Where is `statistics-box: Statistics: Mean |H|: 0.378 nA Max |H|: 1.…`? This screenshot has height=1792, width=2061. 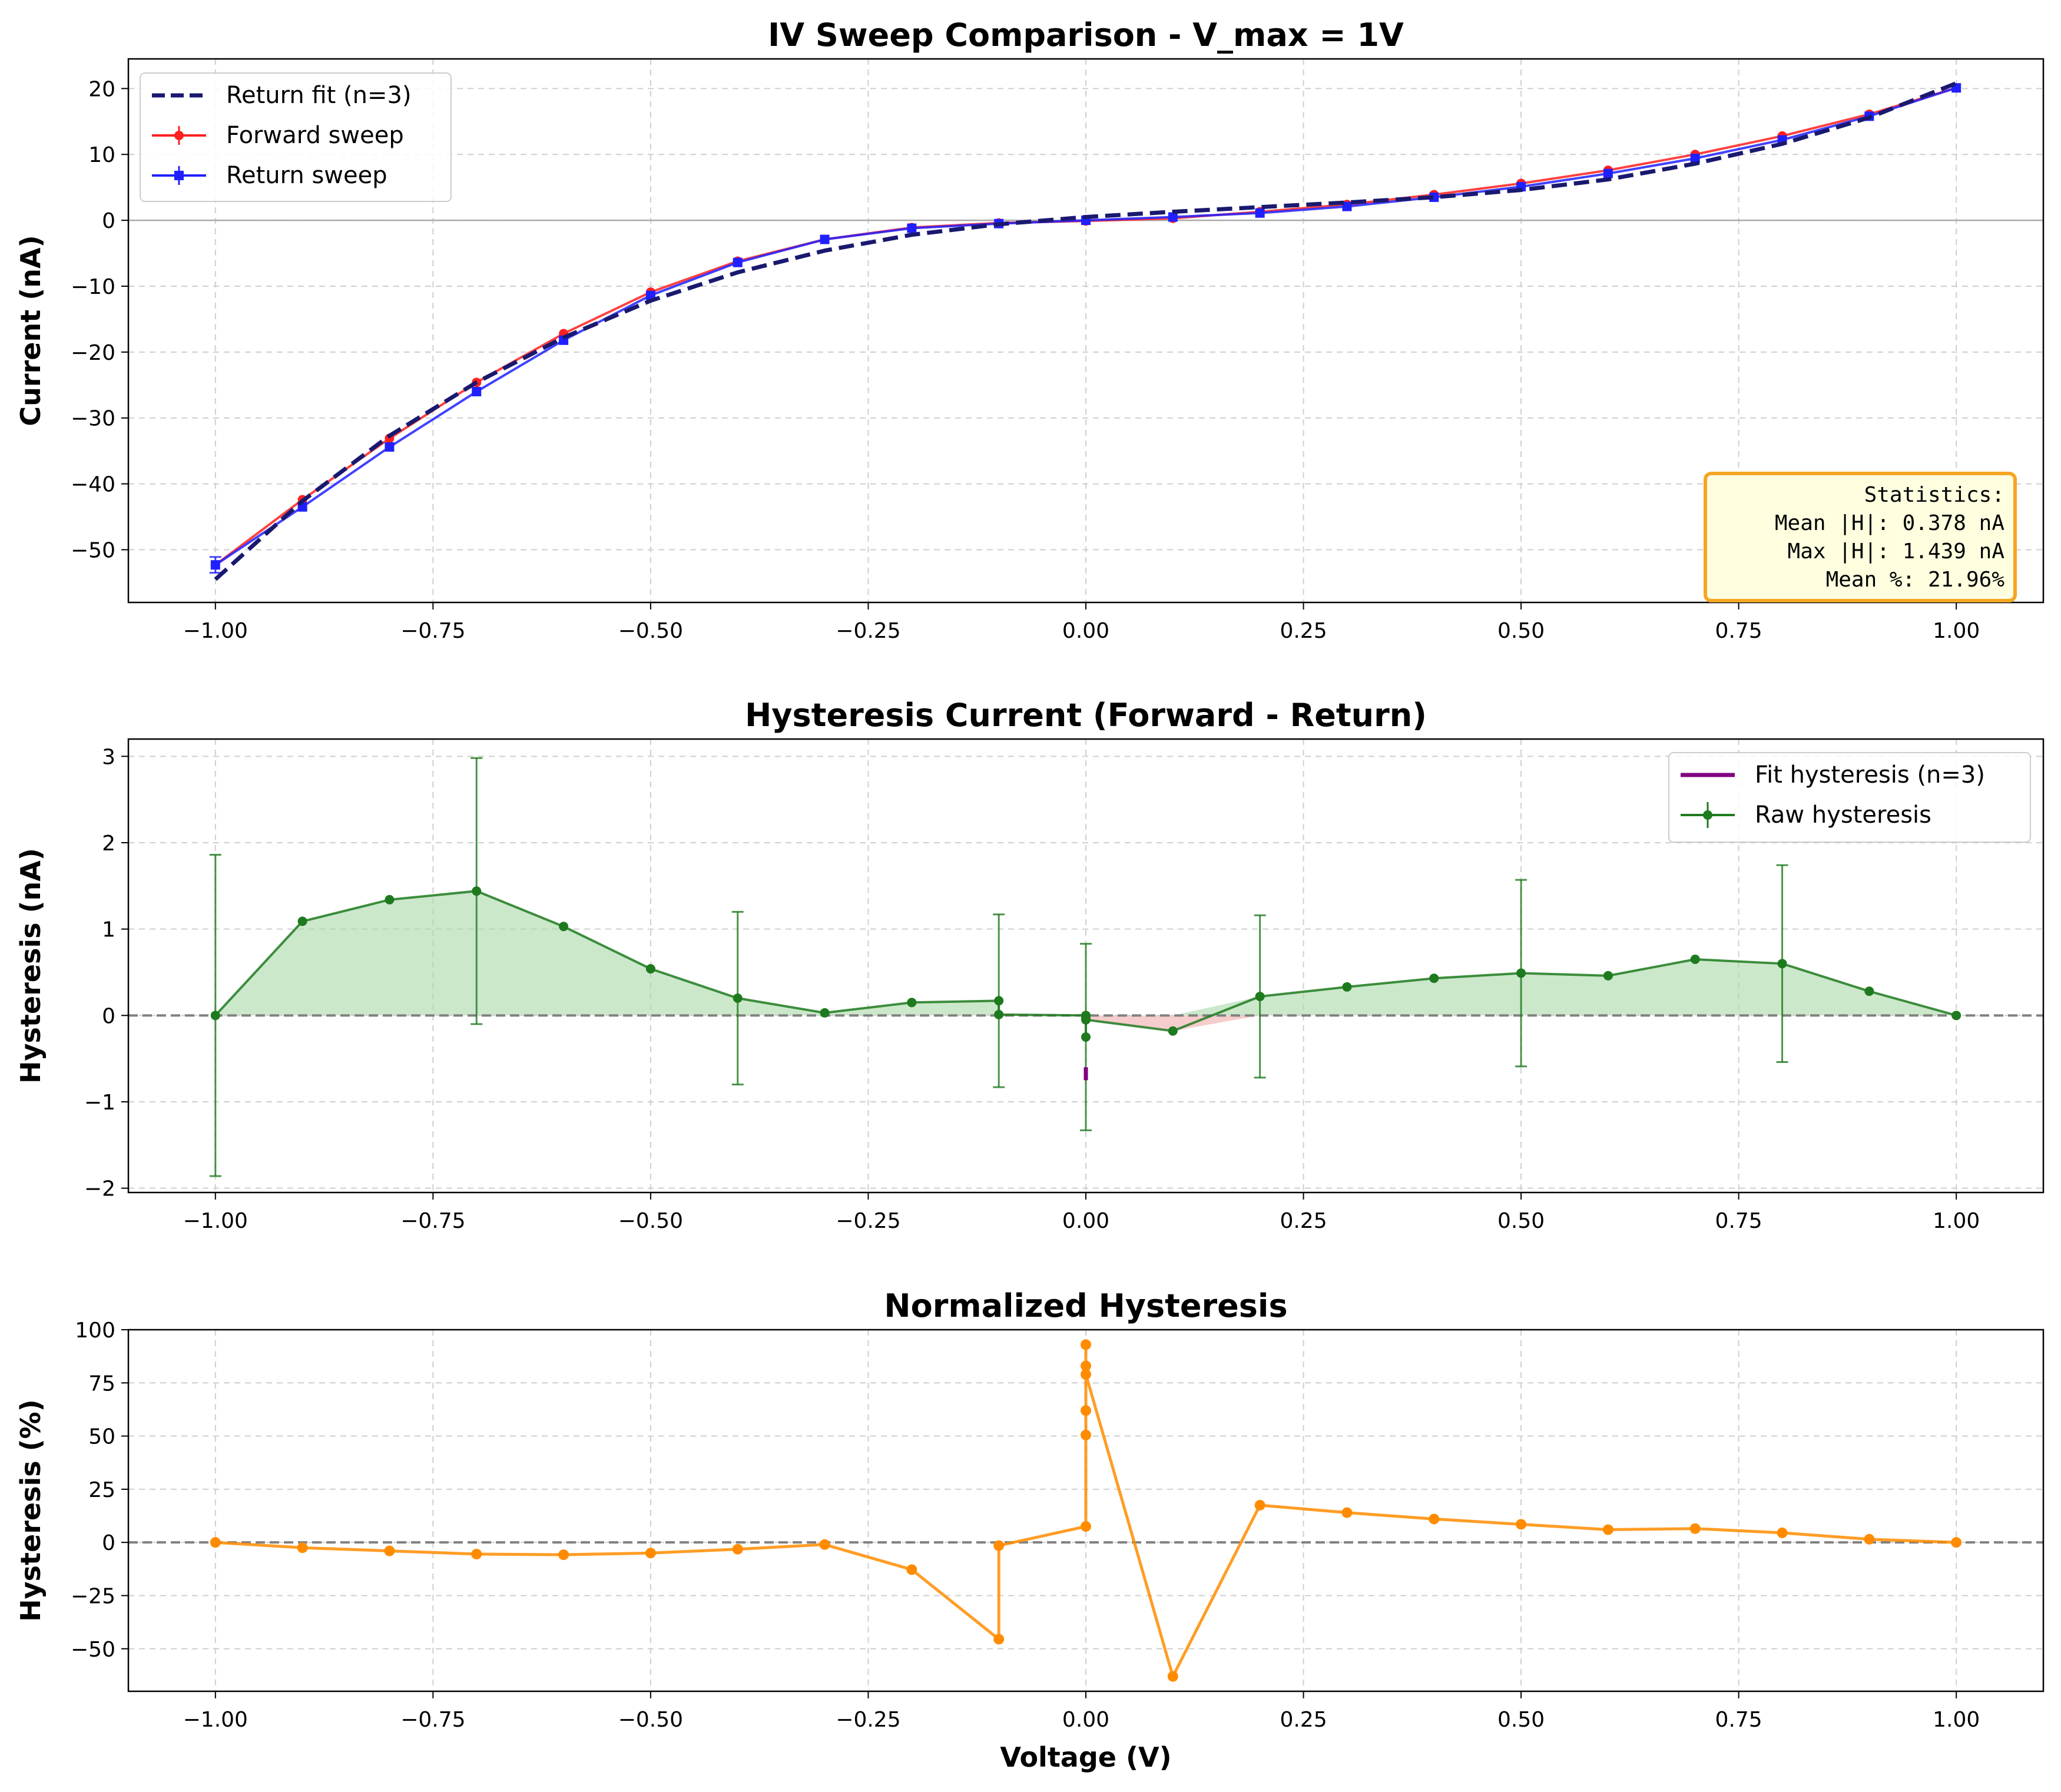 statistics-box: Statistics: Mean |H|: 0.378 nA Max |H|: 1.… is located at coordinates (1860, 537).